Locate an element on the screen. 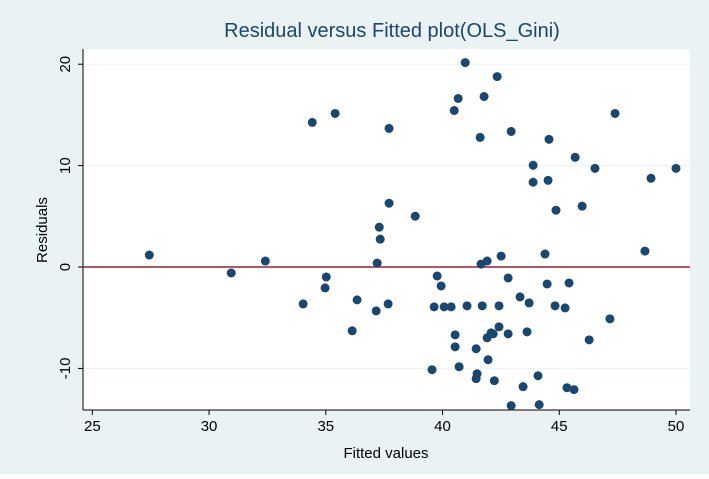  x-tick-label: 45 is located at coordinates (559, 426).